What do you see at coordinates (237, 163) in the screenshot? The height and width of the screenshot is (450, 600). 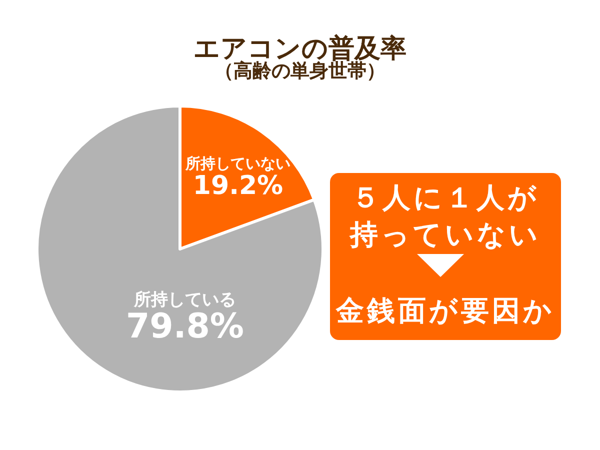 I see `slice-label: 所持していない` at bounding box center [237, 163].